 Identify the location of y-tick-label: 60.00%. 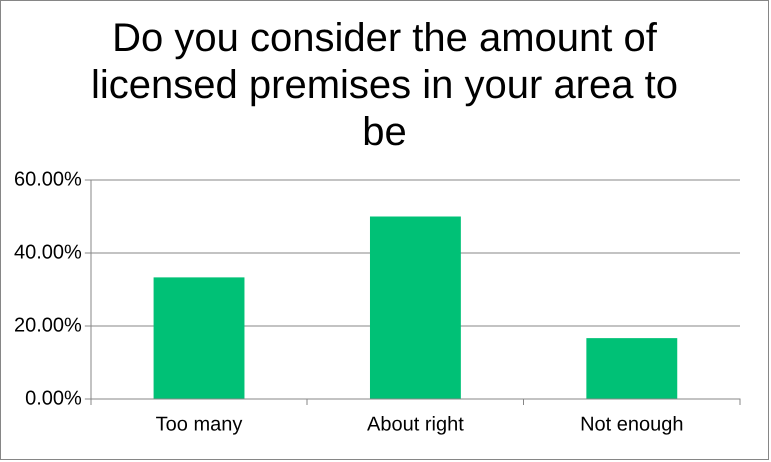
(48, 179).